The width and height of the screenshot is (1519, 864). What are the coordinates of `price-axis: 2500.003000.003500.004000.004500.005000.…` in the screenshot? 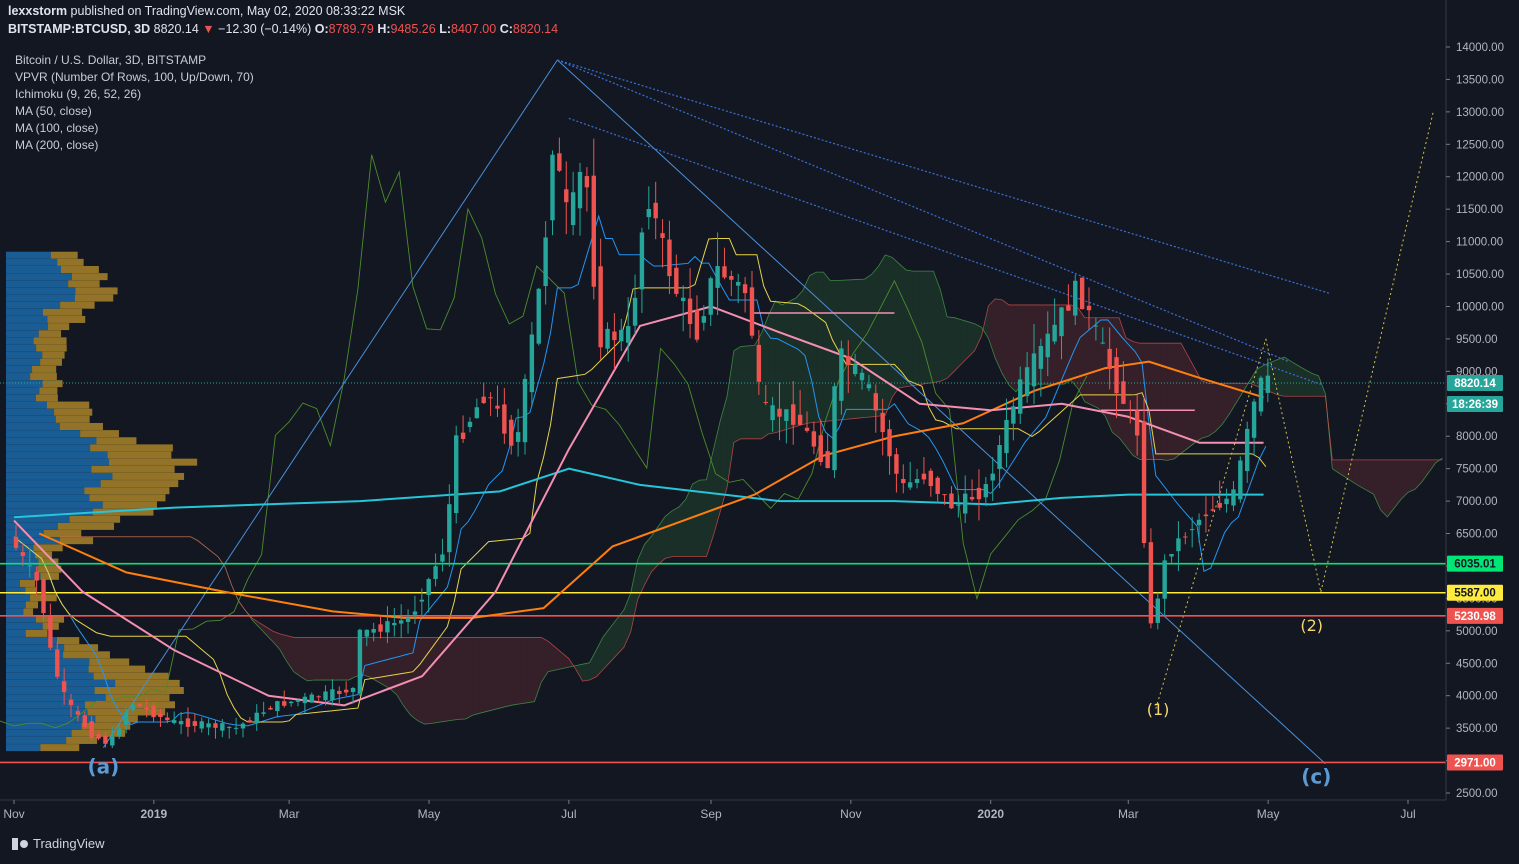 It's located at (1482, 432).